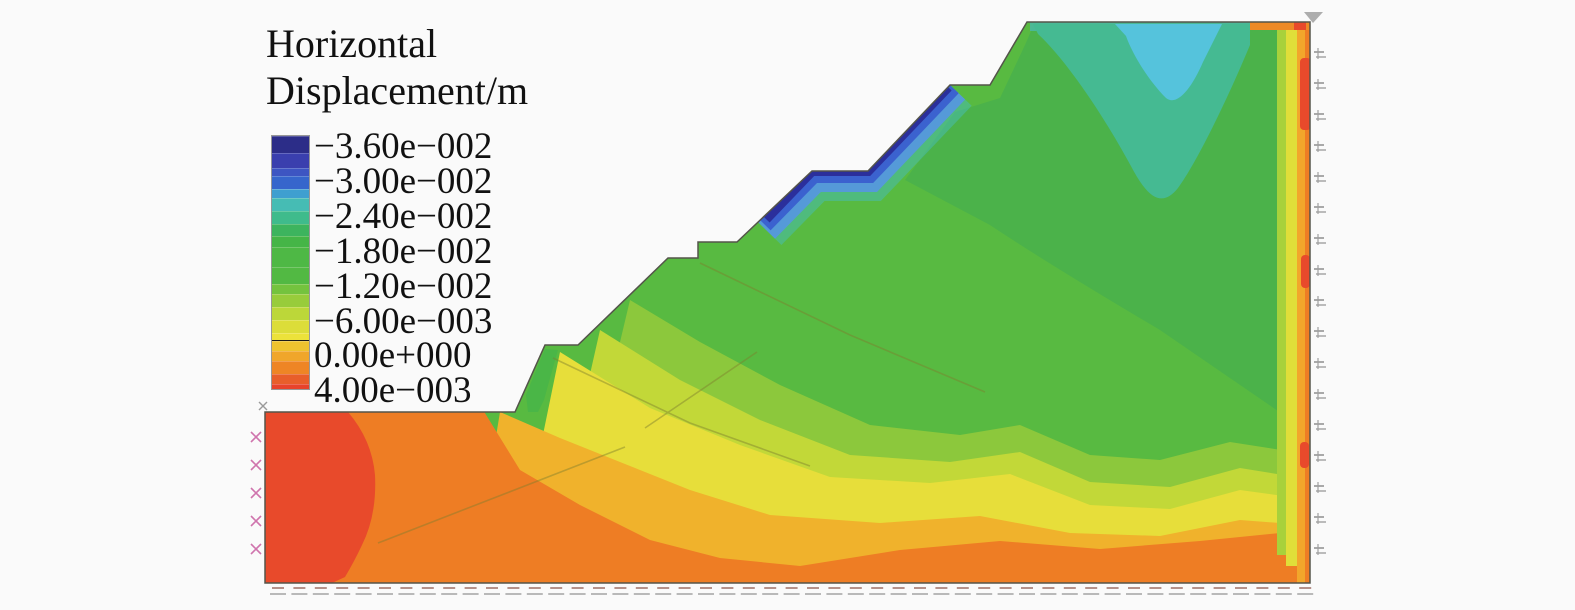 The height and width of the screenshot is (610, 1575). I want to click on right-strip-yellow-green, so click(1281, 292).